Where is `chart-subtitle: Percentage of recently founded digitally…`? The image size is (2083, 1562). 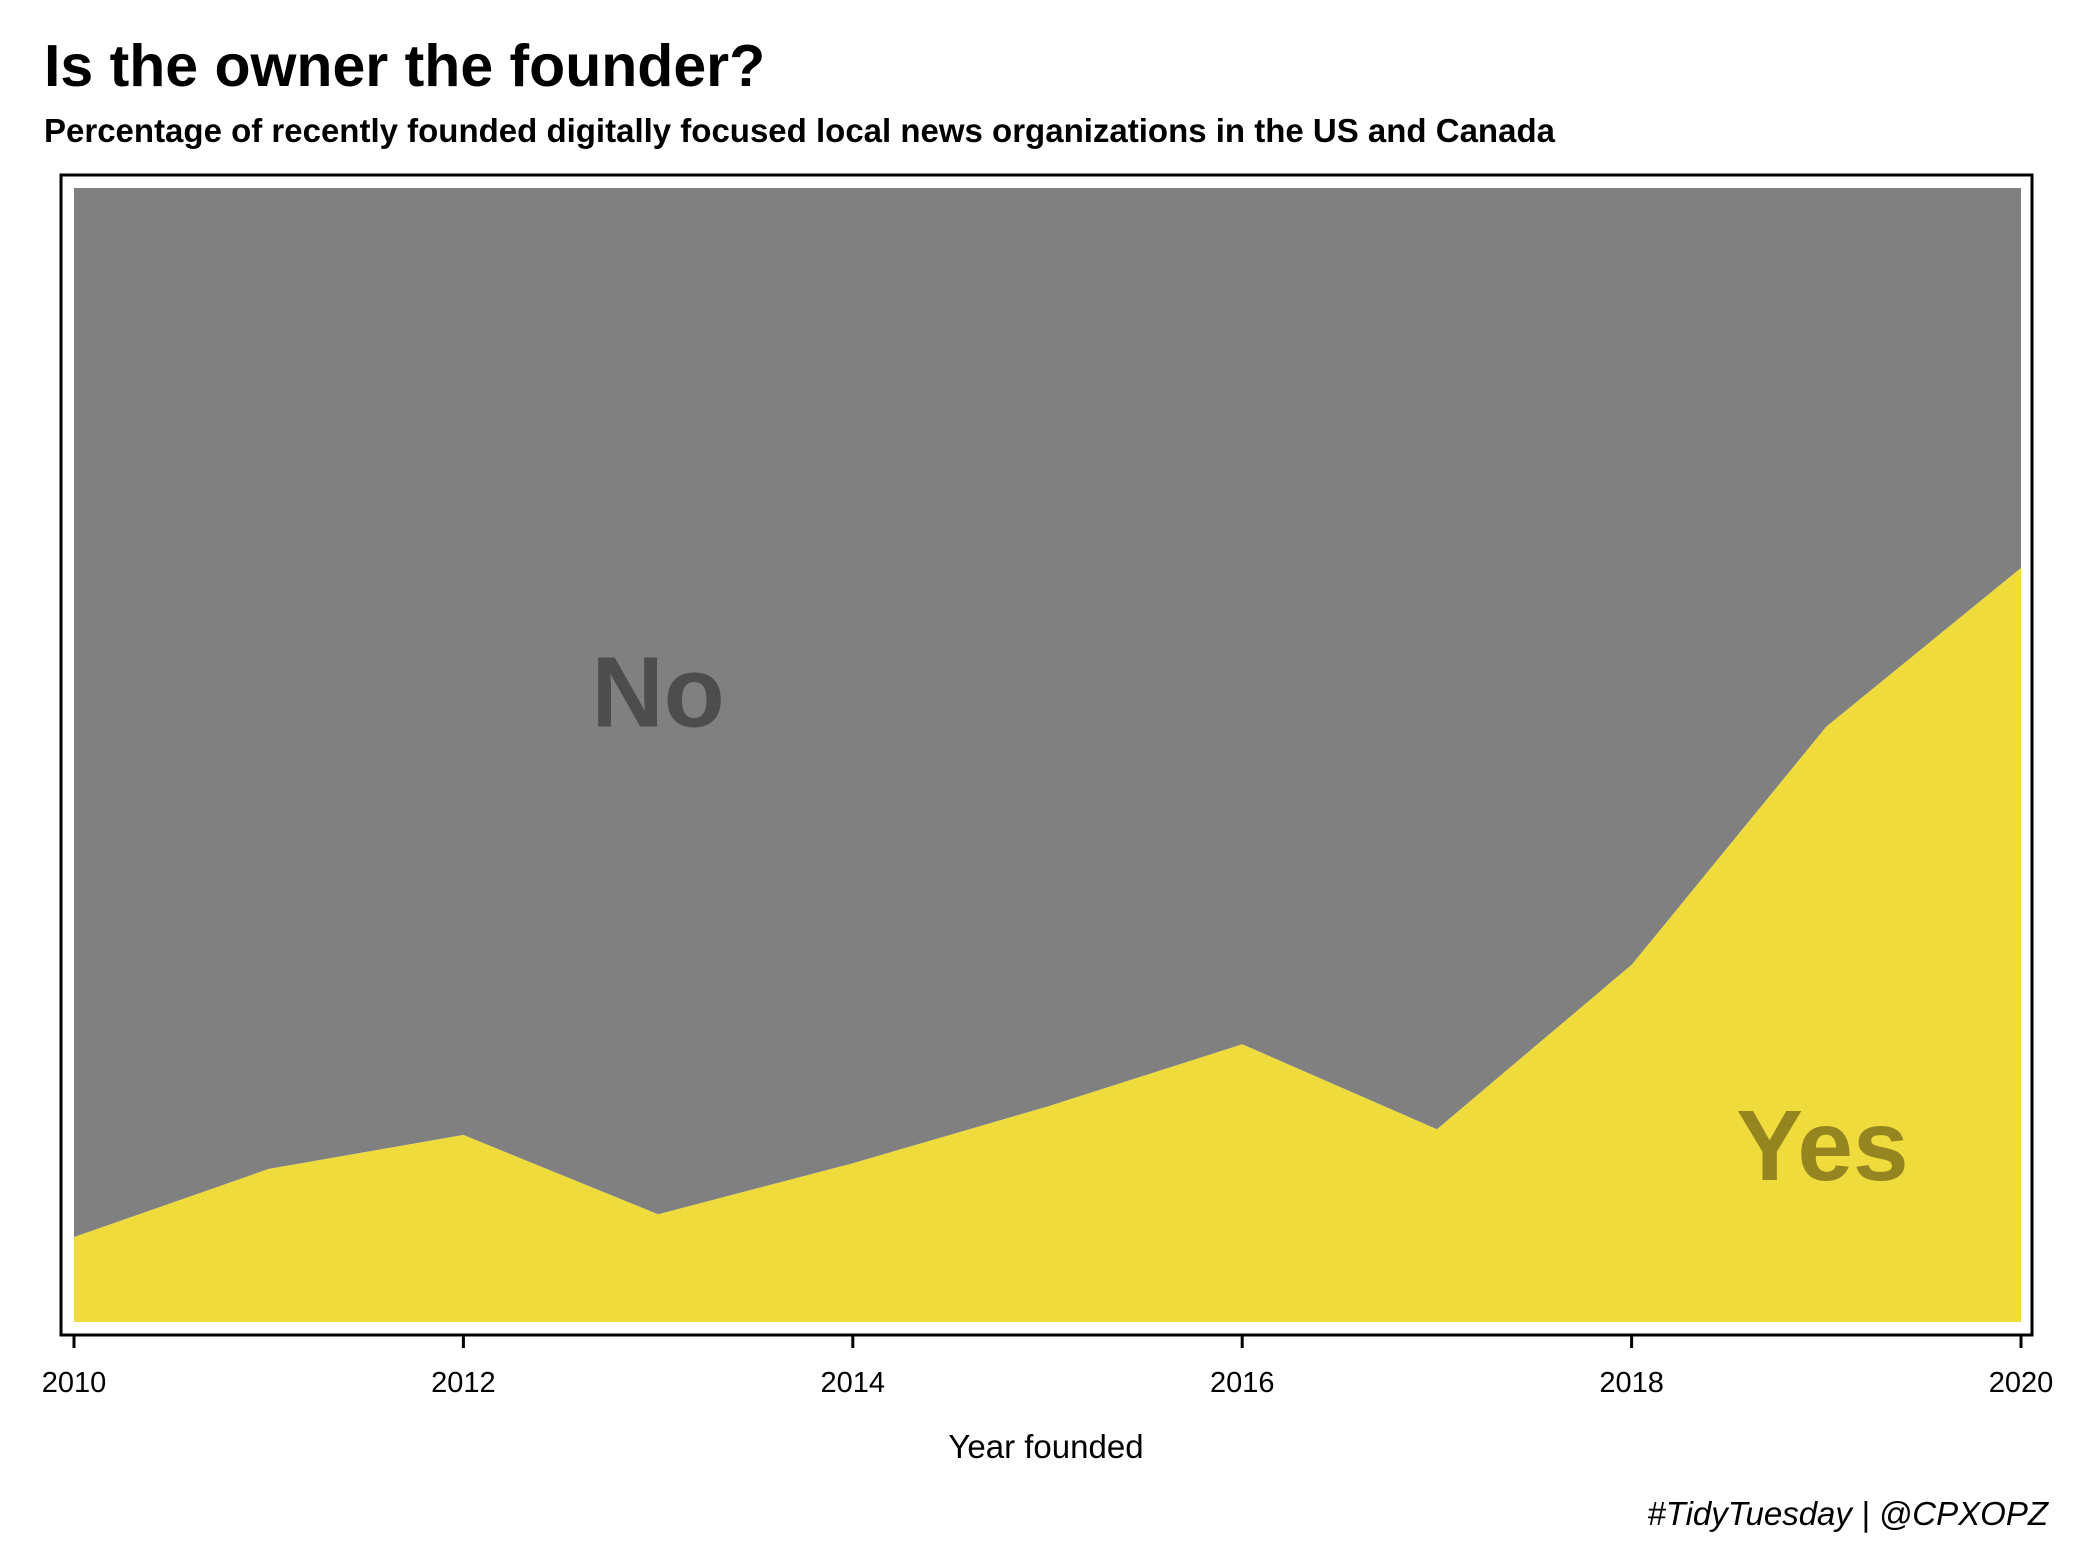
chart-subtitle: Percentage of recently founded digitally… is located at coordinates (799, 130).